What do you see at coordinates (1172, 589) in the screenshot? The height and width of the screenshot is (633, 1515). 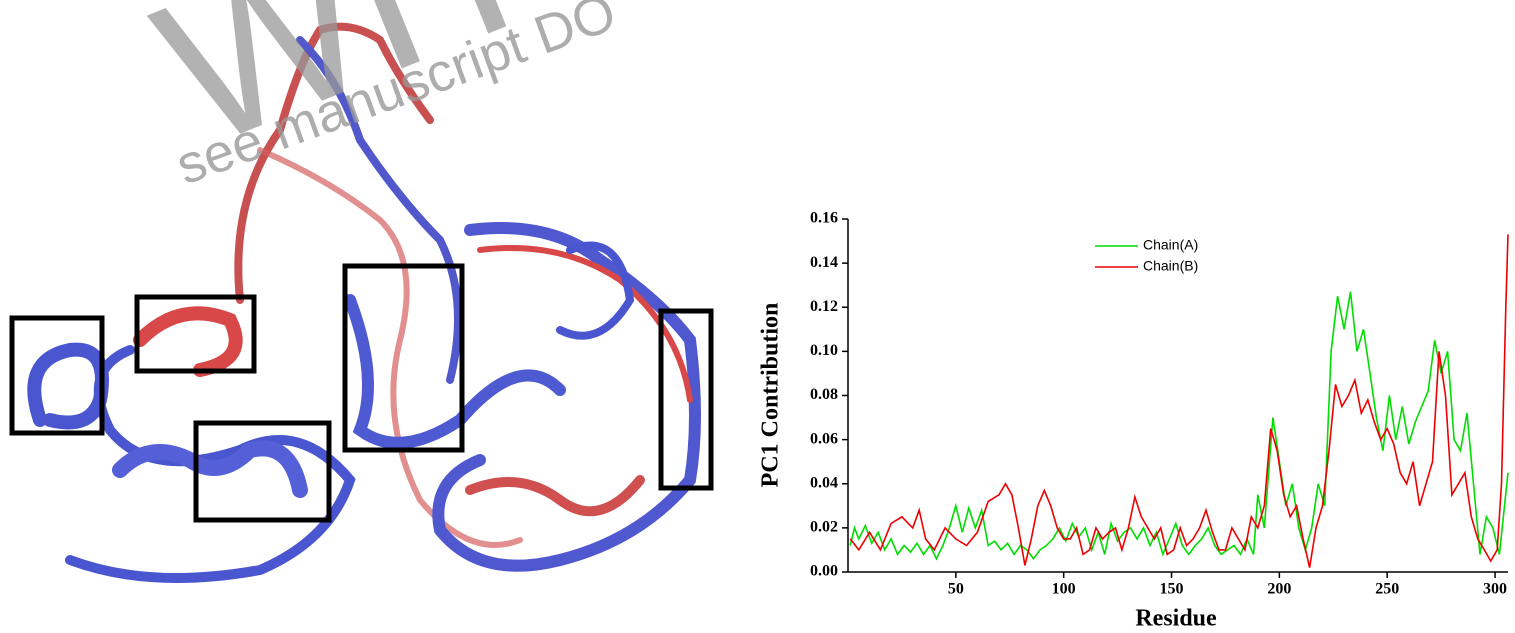 I see `x-tick-label: 150` at bounding box center [1172, 589].